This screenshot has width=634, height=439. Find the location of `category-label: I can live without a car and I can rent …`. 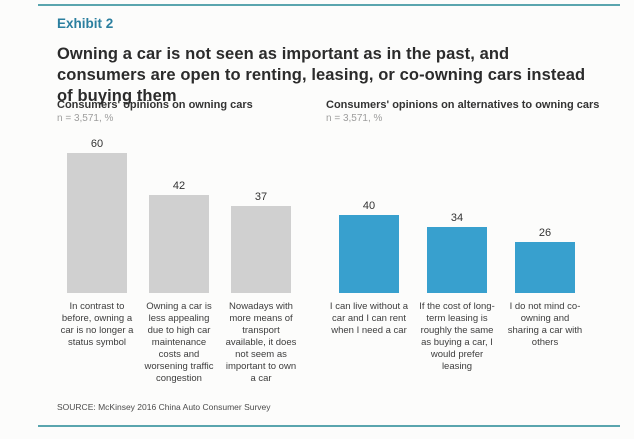

category-label: I can live without a car and I can rent … is located at coordinates (369, 318).